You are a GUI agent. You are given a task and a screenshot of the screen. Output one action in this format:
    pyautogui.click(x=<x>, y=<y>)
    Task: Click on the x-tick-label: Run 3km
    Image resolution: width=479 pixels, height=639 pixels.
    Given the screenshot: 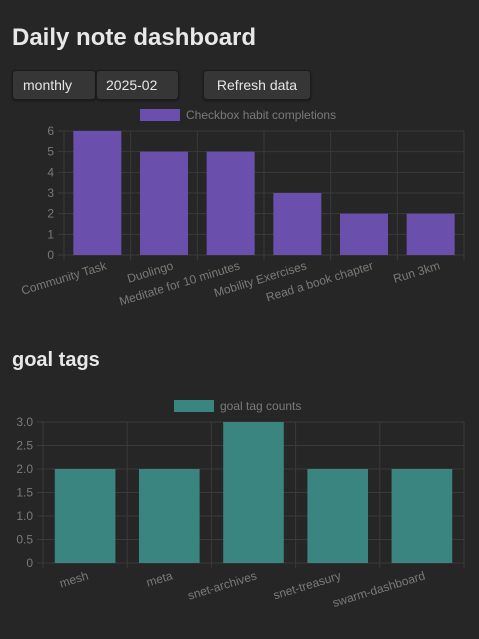 What is the action you would take?
    pyautogui.click(x=417, y=271)
    